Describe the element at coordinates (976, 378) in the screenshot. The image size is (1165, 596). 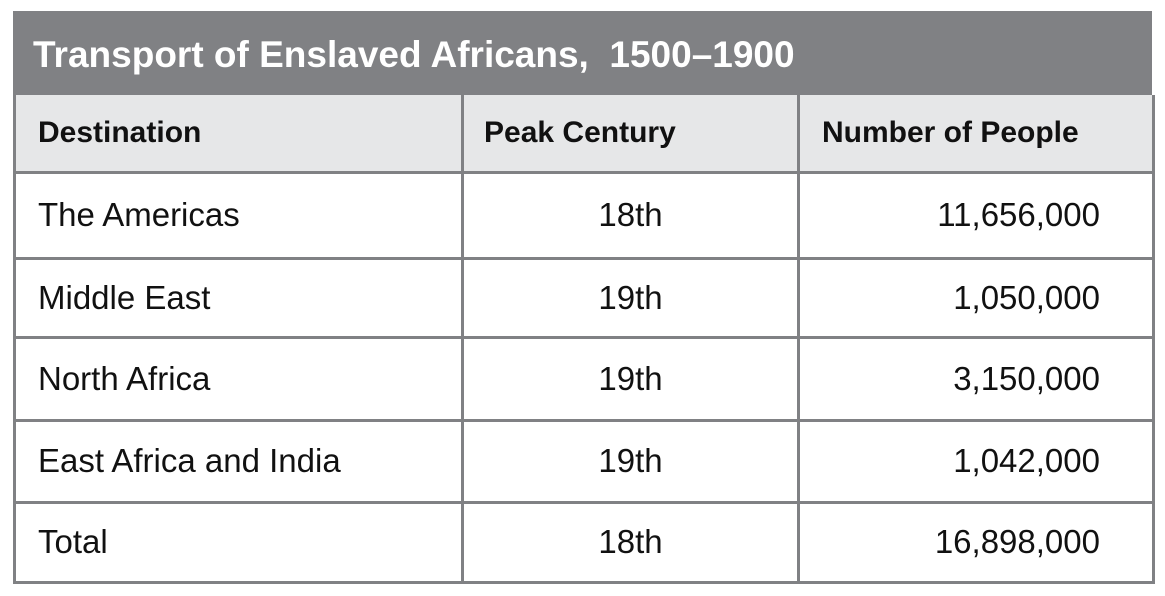
I see `number-of-people-cell: 3,150,000` at that location.